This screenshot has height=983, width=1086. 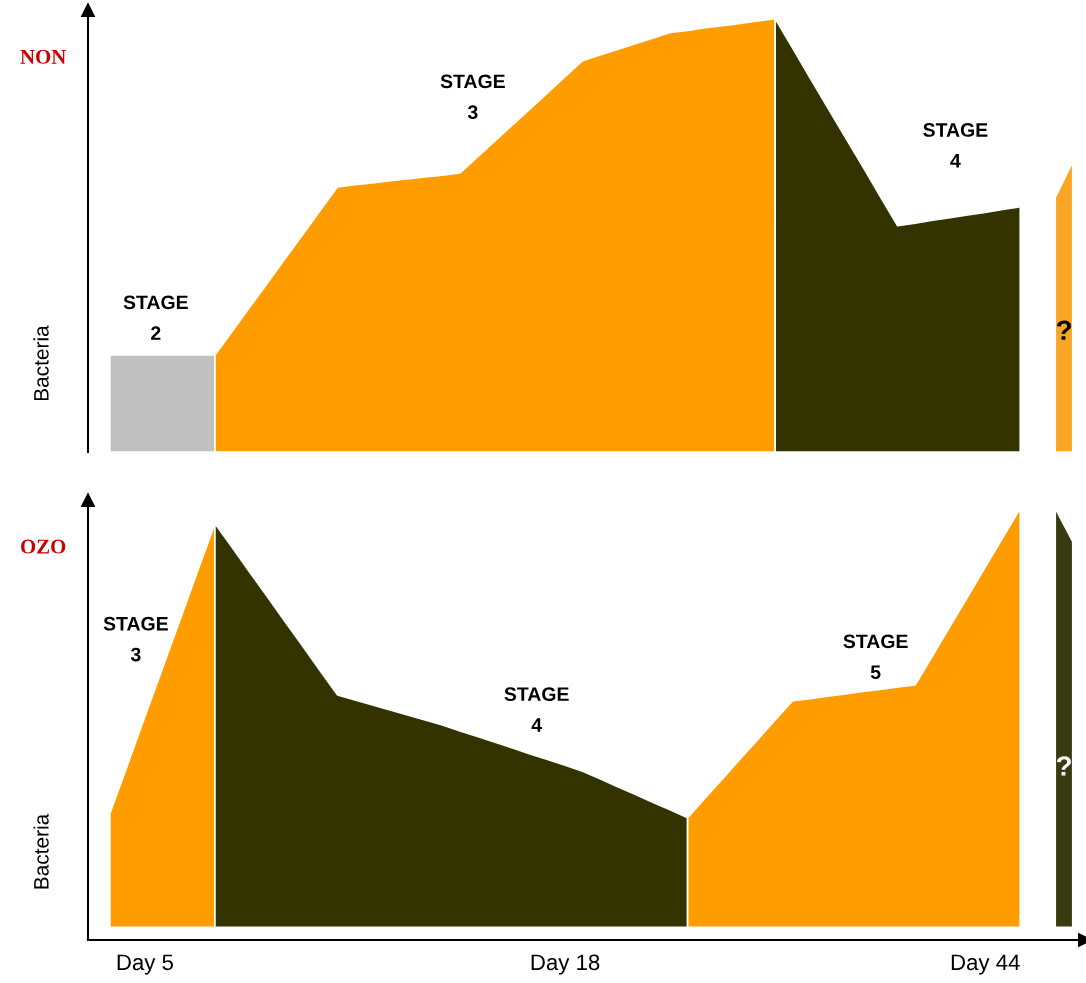 I want to click on annotation: STAGE 5, so click(x=875, y=657).